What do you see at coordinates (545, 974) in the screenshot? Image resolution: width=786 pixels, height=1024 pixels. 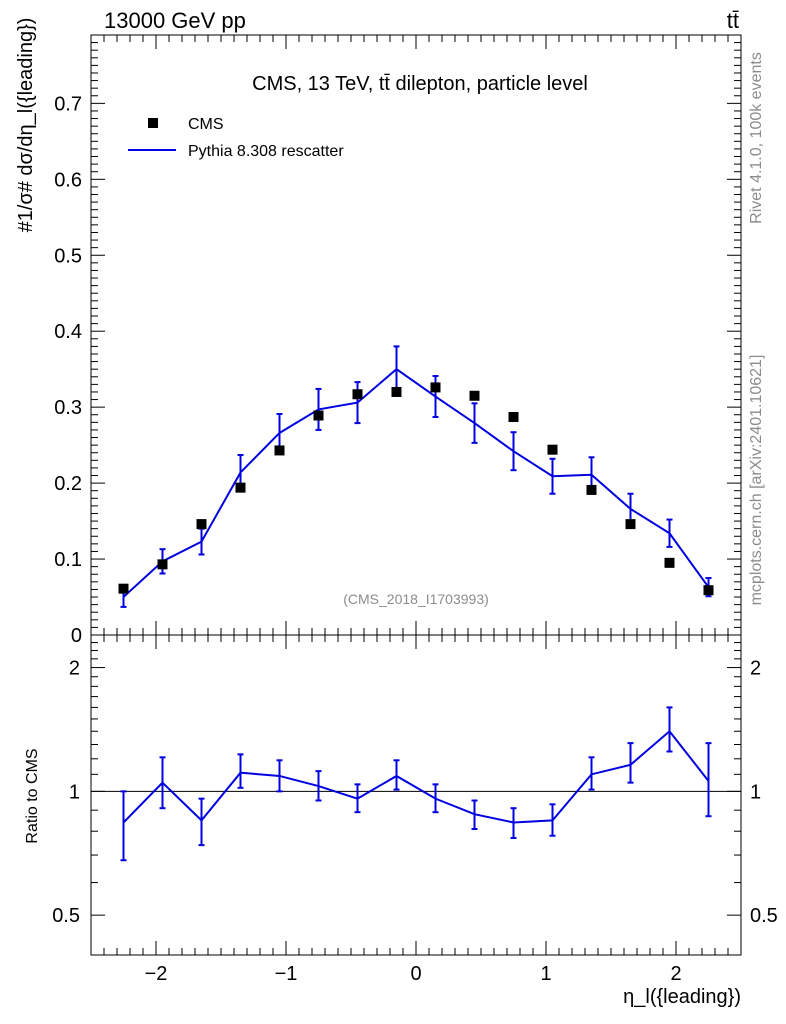 I see `x-tick-label: 1` at bounding box center [545, 974].